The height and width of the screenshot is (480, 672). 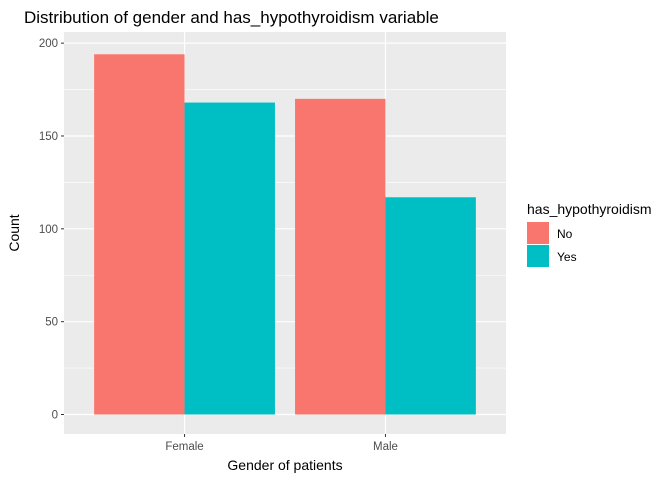 What do you see at coordinates (55, 416) in the screenshot?
I see `y-tick-label: 0` at bounding box center [55, 416].